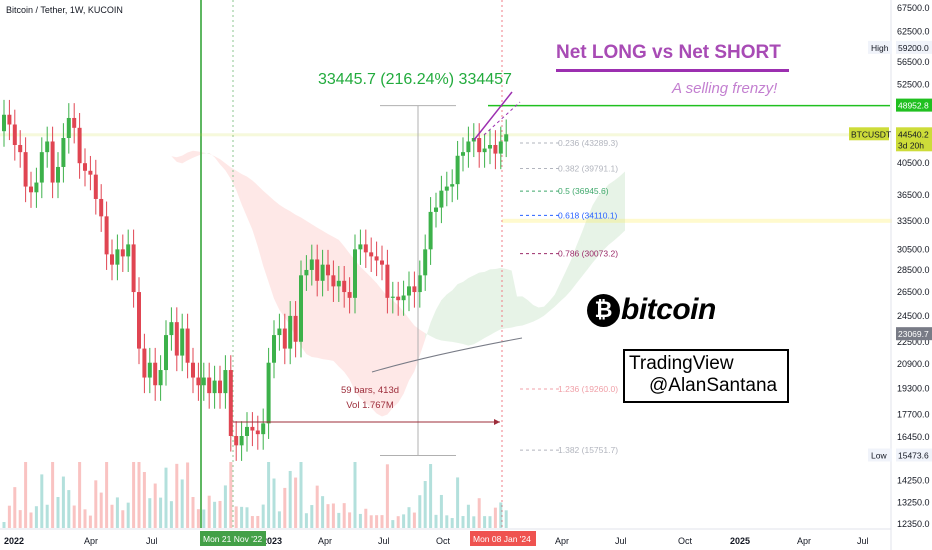  I want to click on time-tick: Oct, so click(685, 541).